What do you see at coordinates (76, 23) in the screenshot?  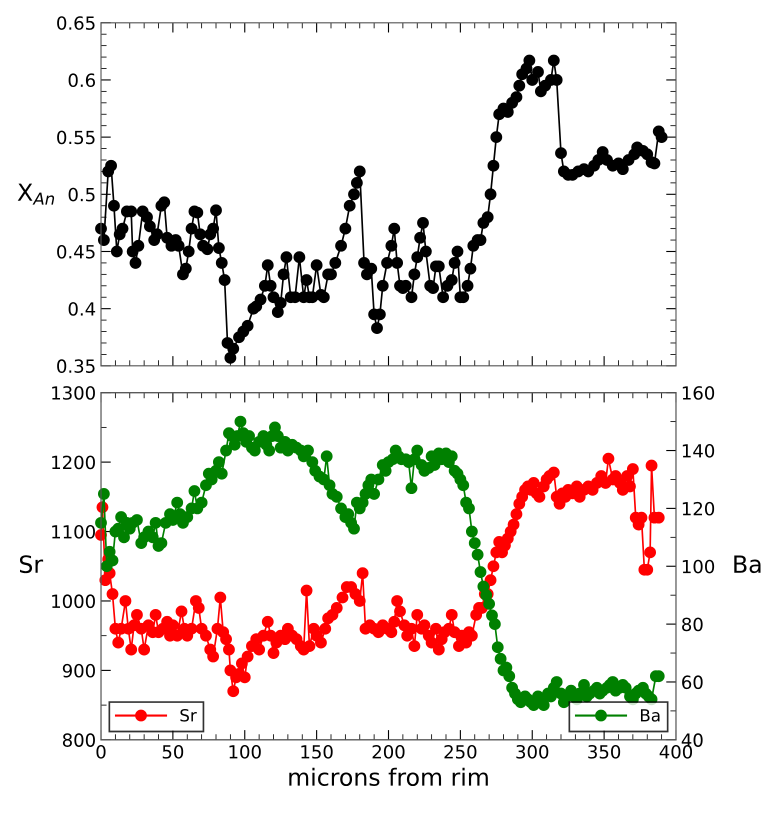 I see `y-tick-label: 0.65` at bounding box center [76, 23].